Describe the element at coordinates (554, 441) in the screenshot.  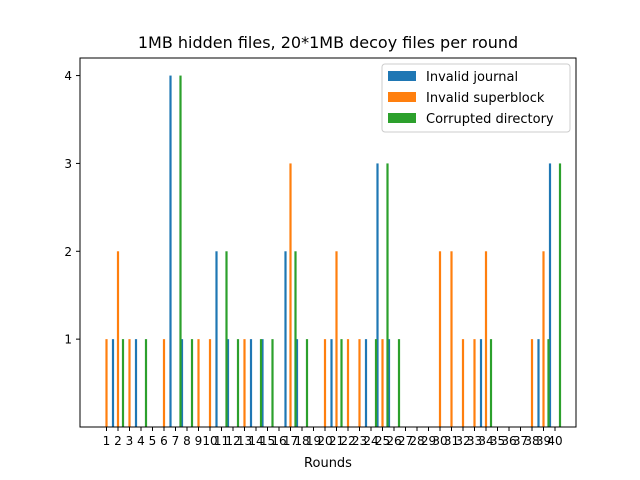
I see `x-tick-label: 40` at that location.